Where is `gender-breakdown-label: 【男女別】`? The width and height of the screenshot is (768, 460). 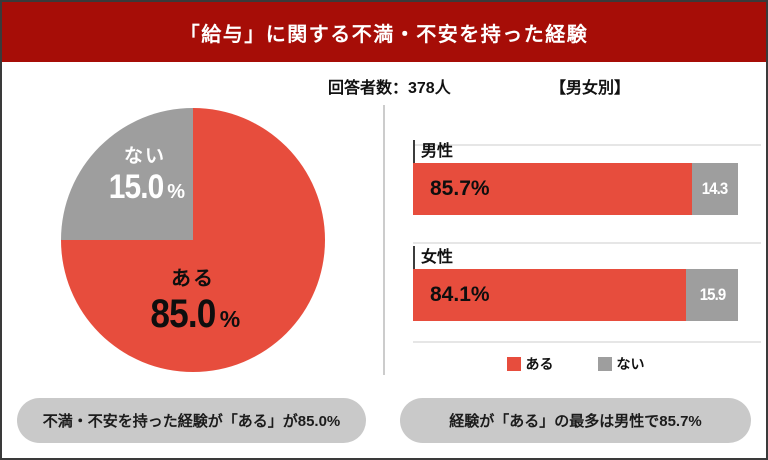
gender-breakdown-label: 【男女別】 is located at coordinates (590, 88).